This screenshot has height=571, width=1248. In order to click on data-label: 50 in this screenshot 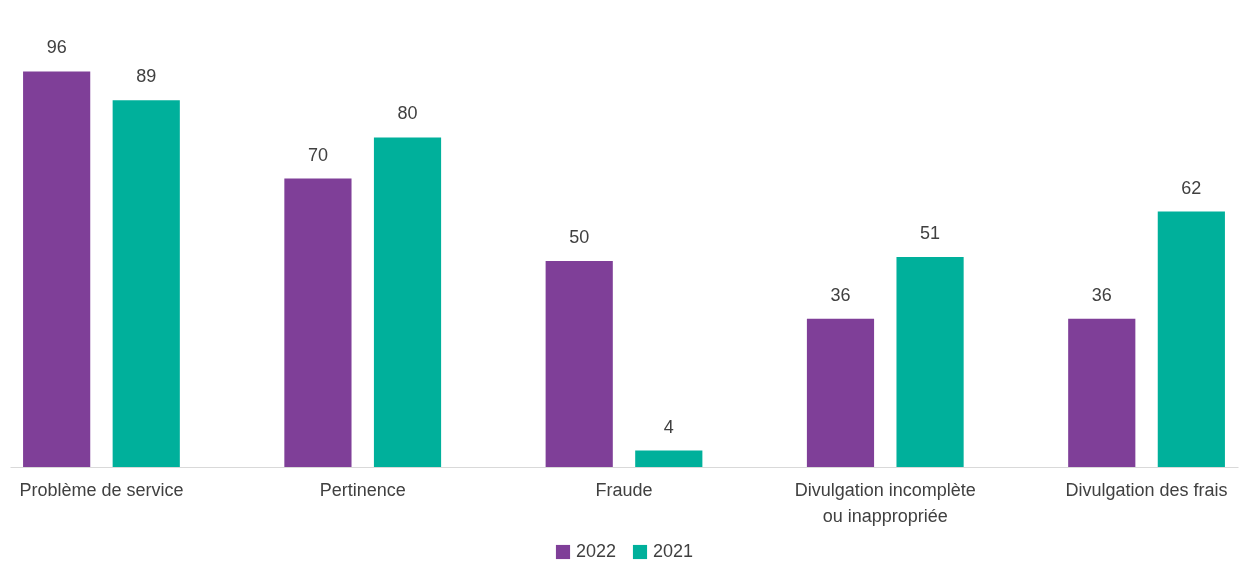, I will do `click(579, 237)`.